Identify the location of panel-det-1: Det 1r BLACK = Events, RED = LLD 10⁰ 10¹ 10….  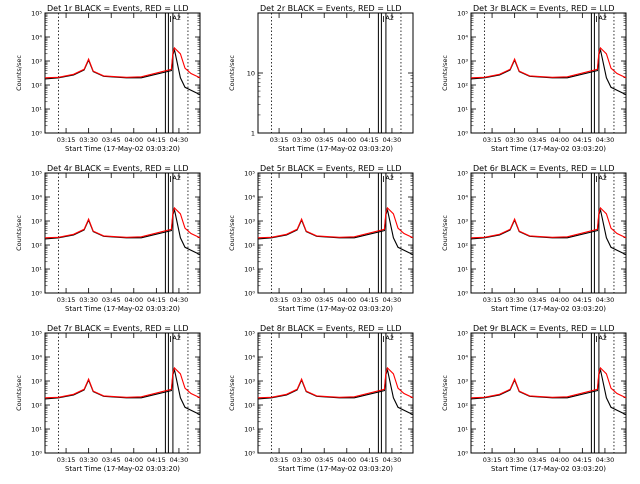
(108, 78).